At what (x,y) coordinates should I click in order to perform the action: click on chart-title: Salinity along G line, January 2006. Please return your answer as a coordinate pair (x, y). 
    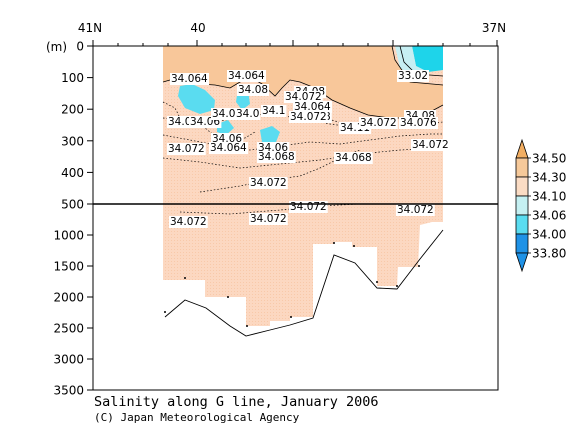
    Looking at the image, I should click on (236, 402).